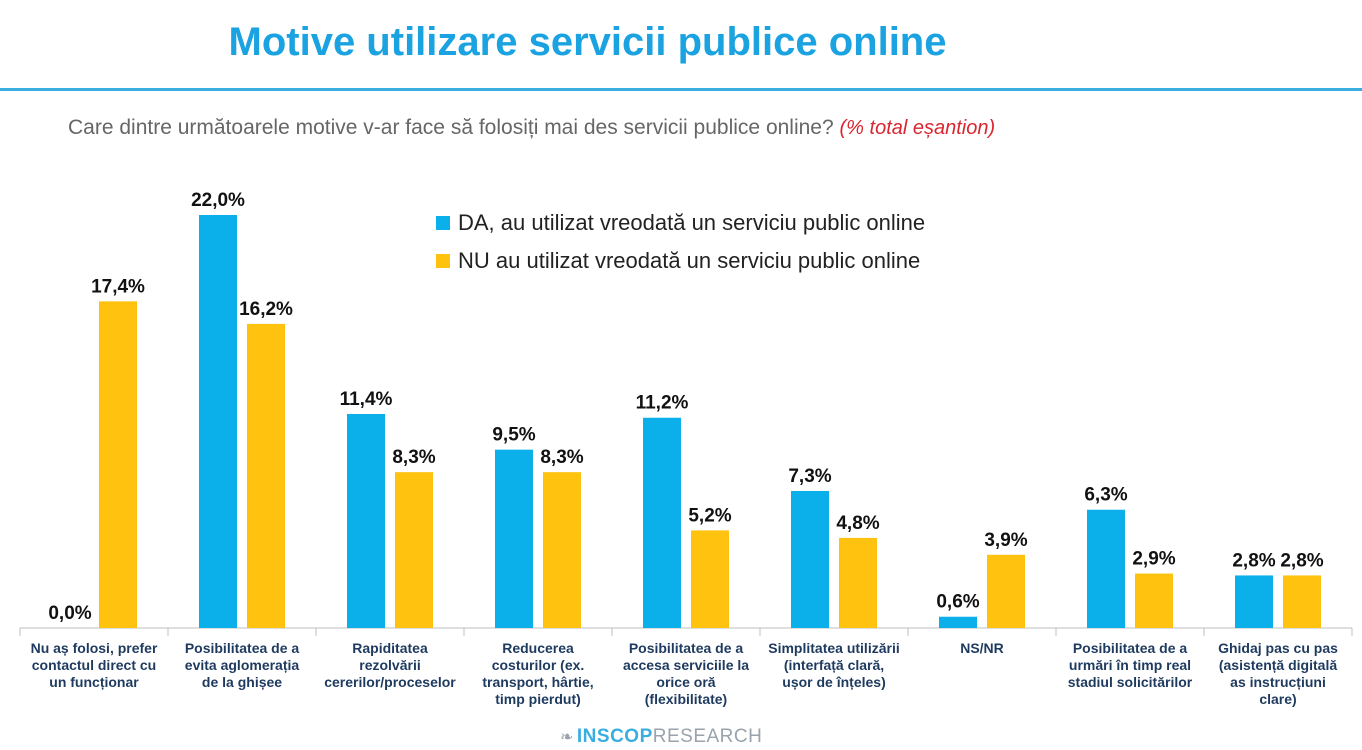  What do you see at coordinates (686, 699) in the screenshot?
I see `category-label: (flexibilitate)` at bounding box center [686, 699].